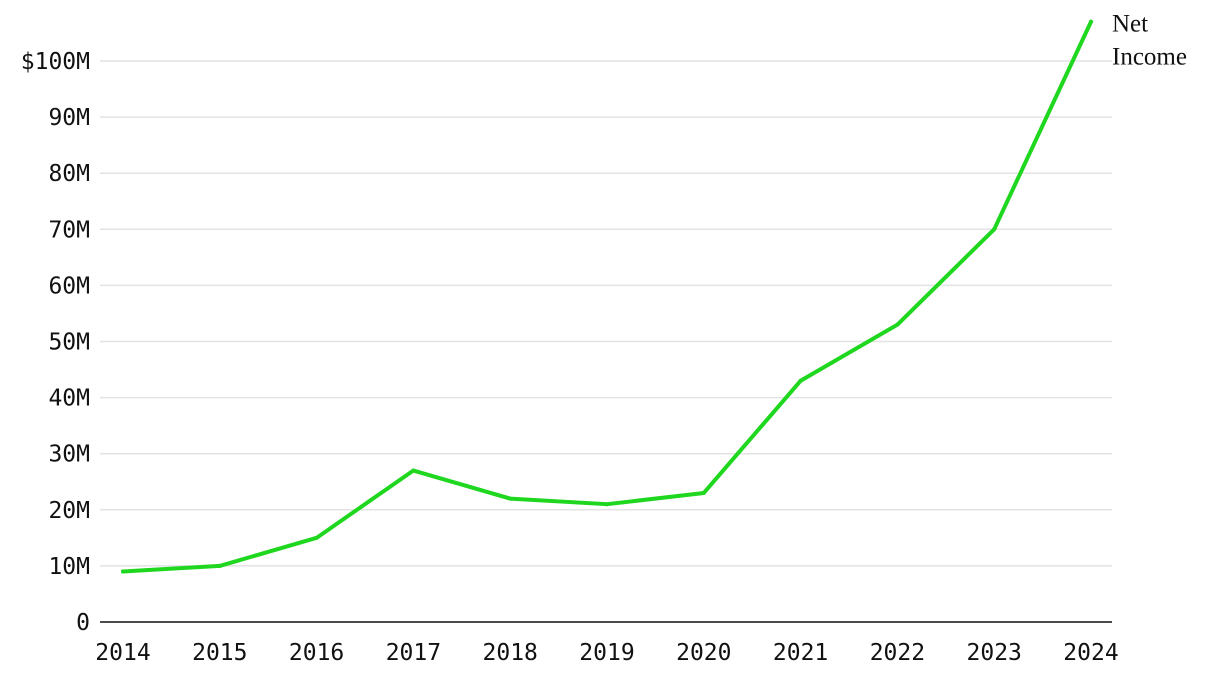 The height and width of the screenshot is (682, 1220). I want to click on y-tick-label: 10M, so click(69, 567).